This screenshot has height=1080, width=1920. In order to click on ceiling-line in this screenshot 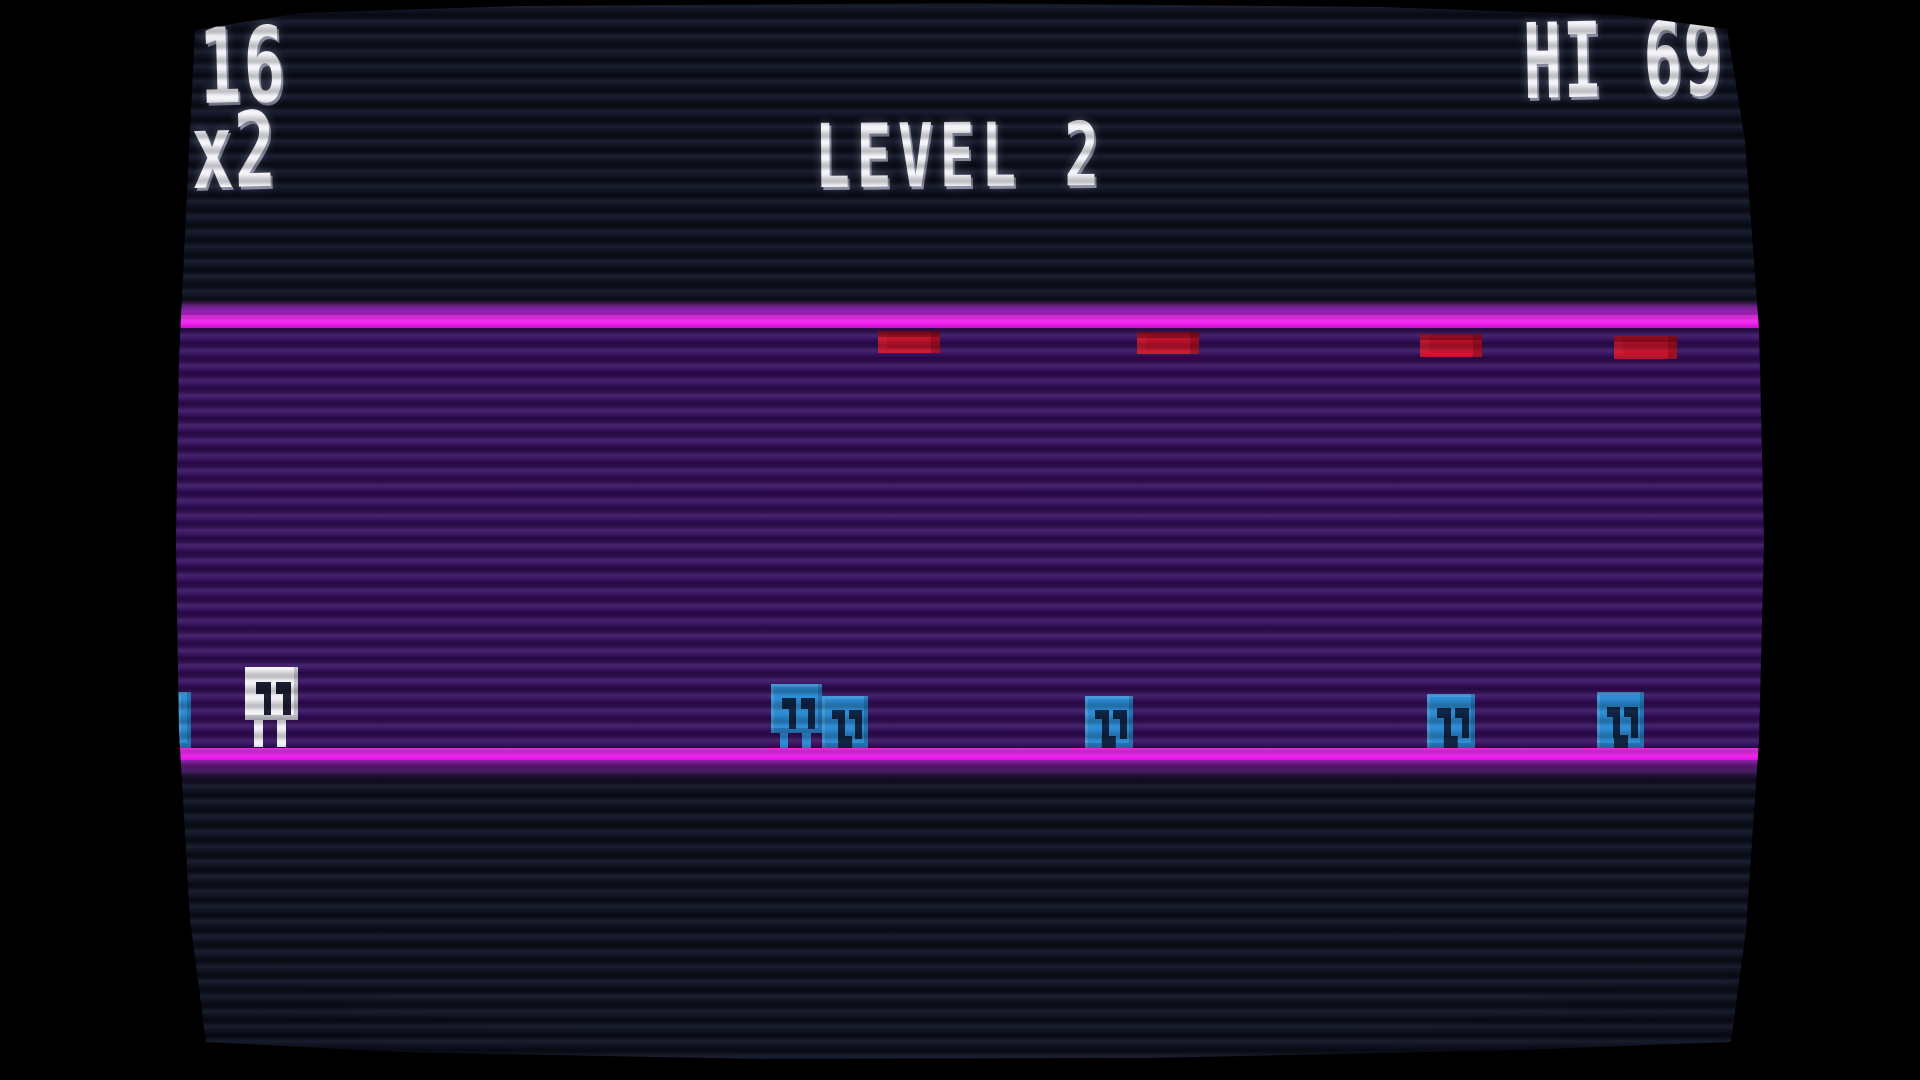, I will do `click(970, 313)`.